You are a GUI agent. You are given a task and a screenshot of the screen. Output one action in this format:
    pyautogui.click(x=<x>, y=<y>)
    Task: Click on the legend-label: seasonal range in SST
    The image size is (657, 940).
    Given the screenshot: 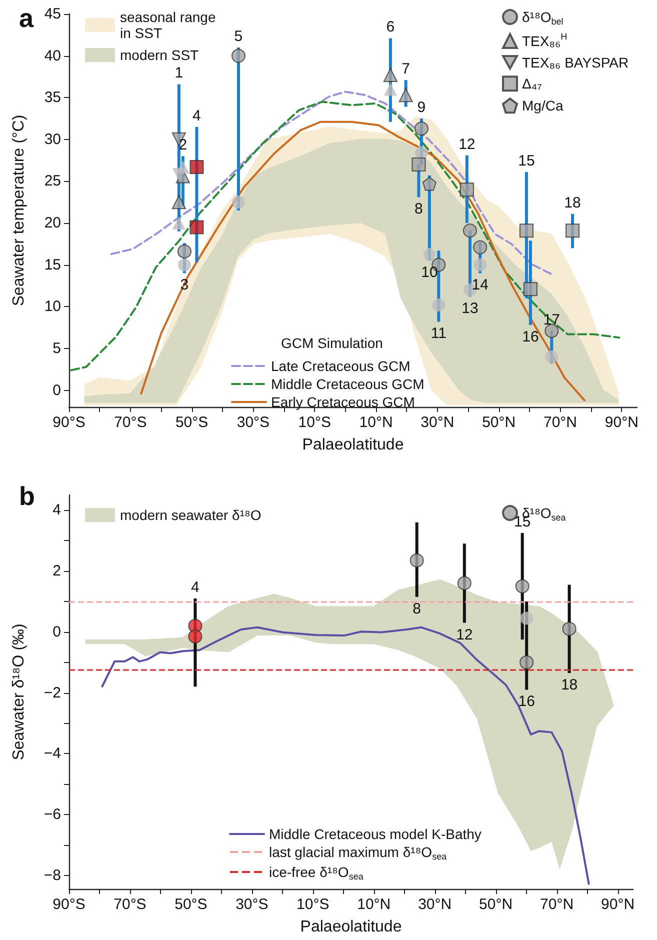 What is the action you would take?
    pyautogui.click(x=170, y=25)
    